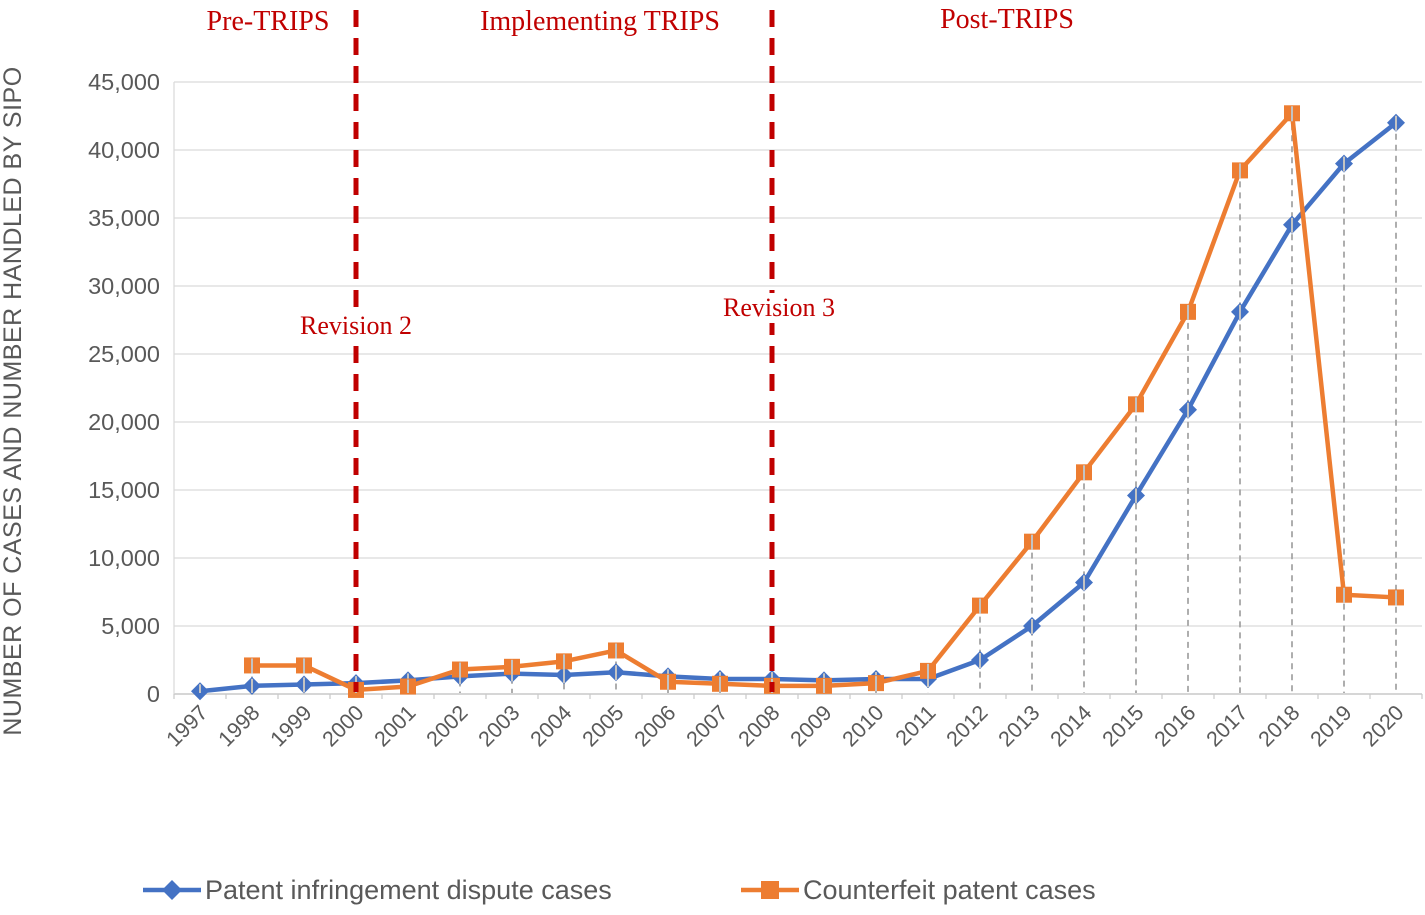 The width and height of the screenshot is (1425, 915). Describe the element at coordinates (499, 726) in the screenshot. I see `x-tick-label: 2003` at that location.